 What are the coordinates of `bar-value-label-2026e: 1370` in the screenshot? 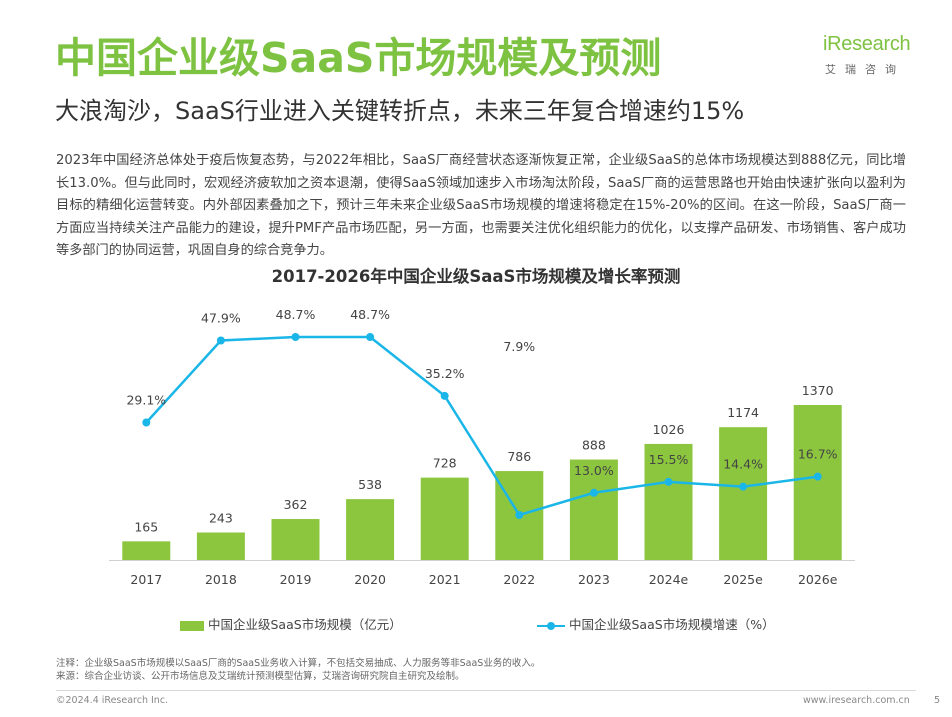 It's located at (818, 390).